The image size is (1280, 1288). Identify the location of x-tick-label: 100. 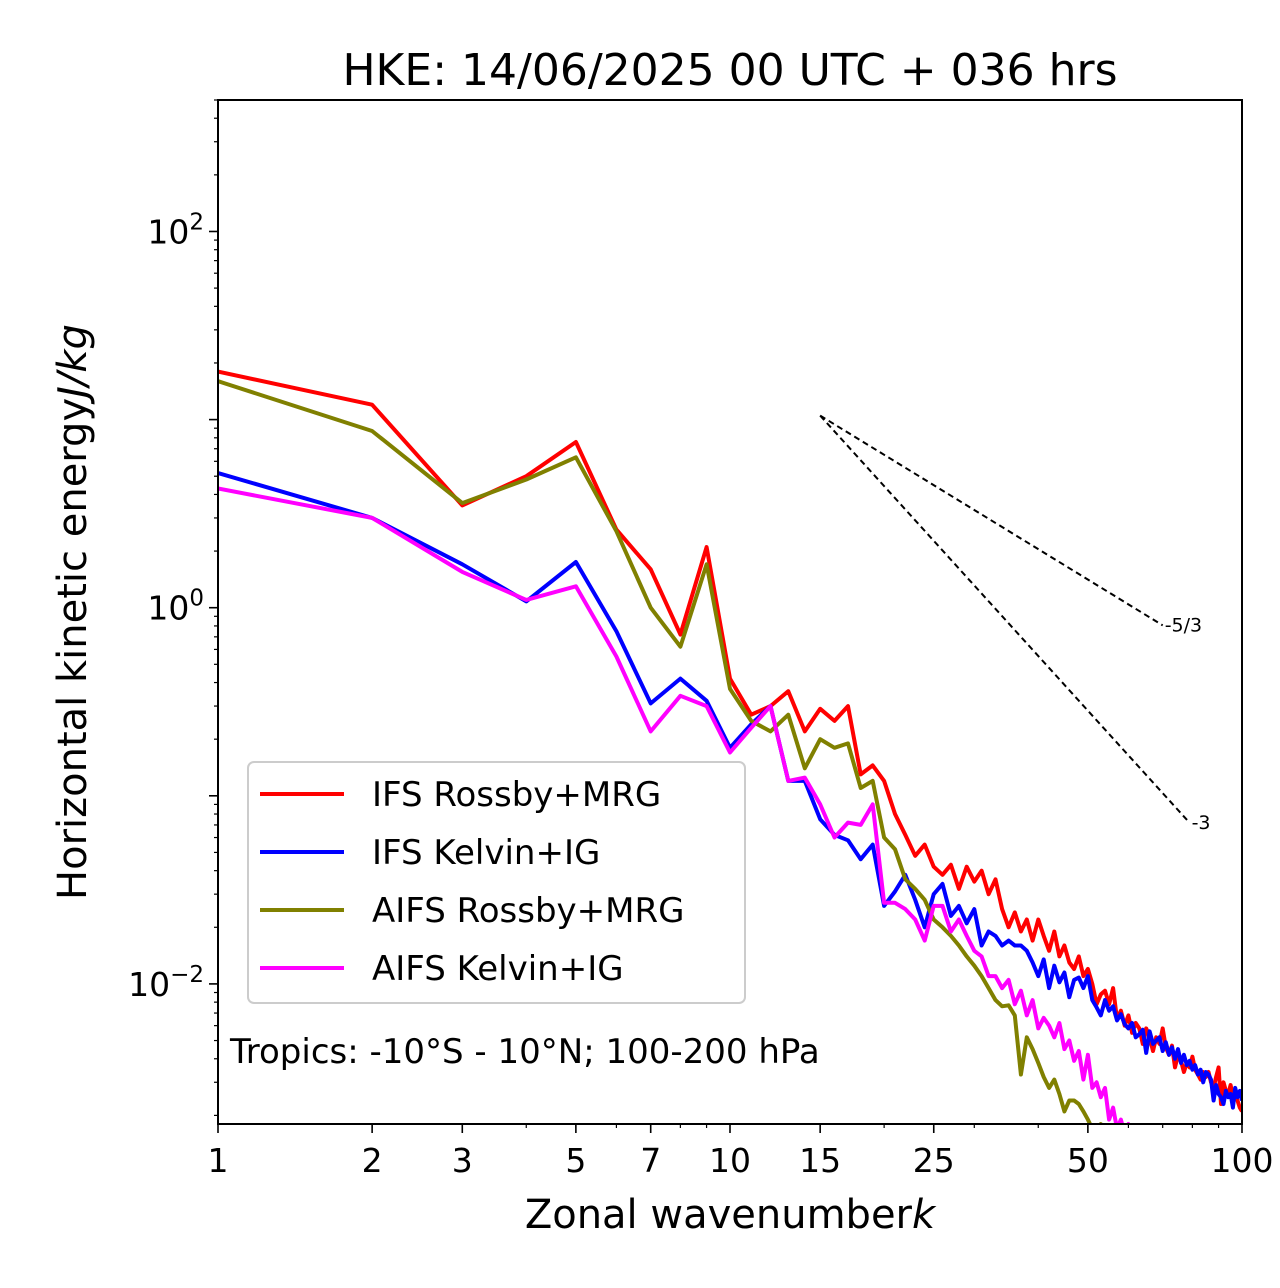
(1242, 1160).